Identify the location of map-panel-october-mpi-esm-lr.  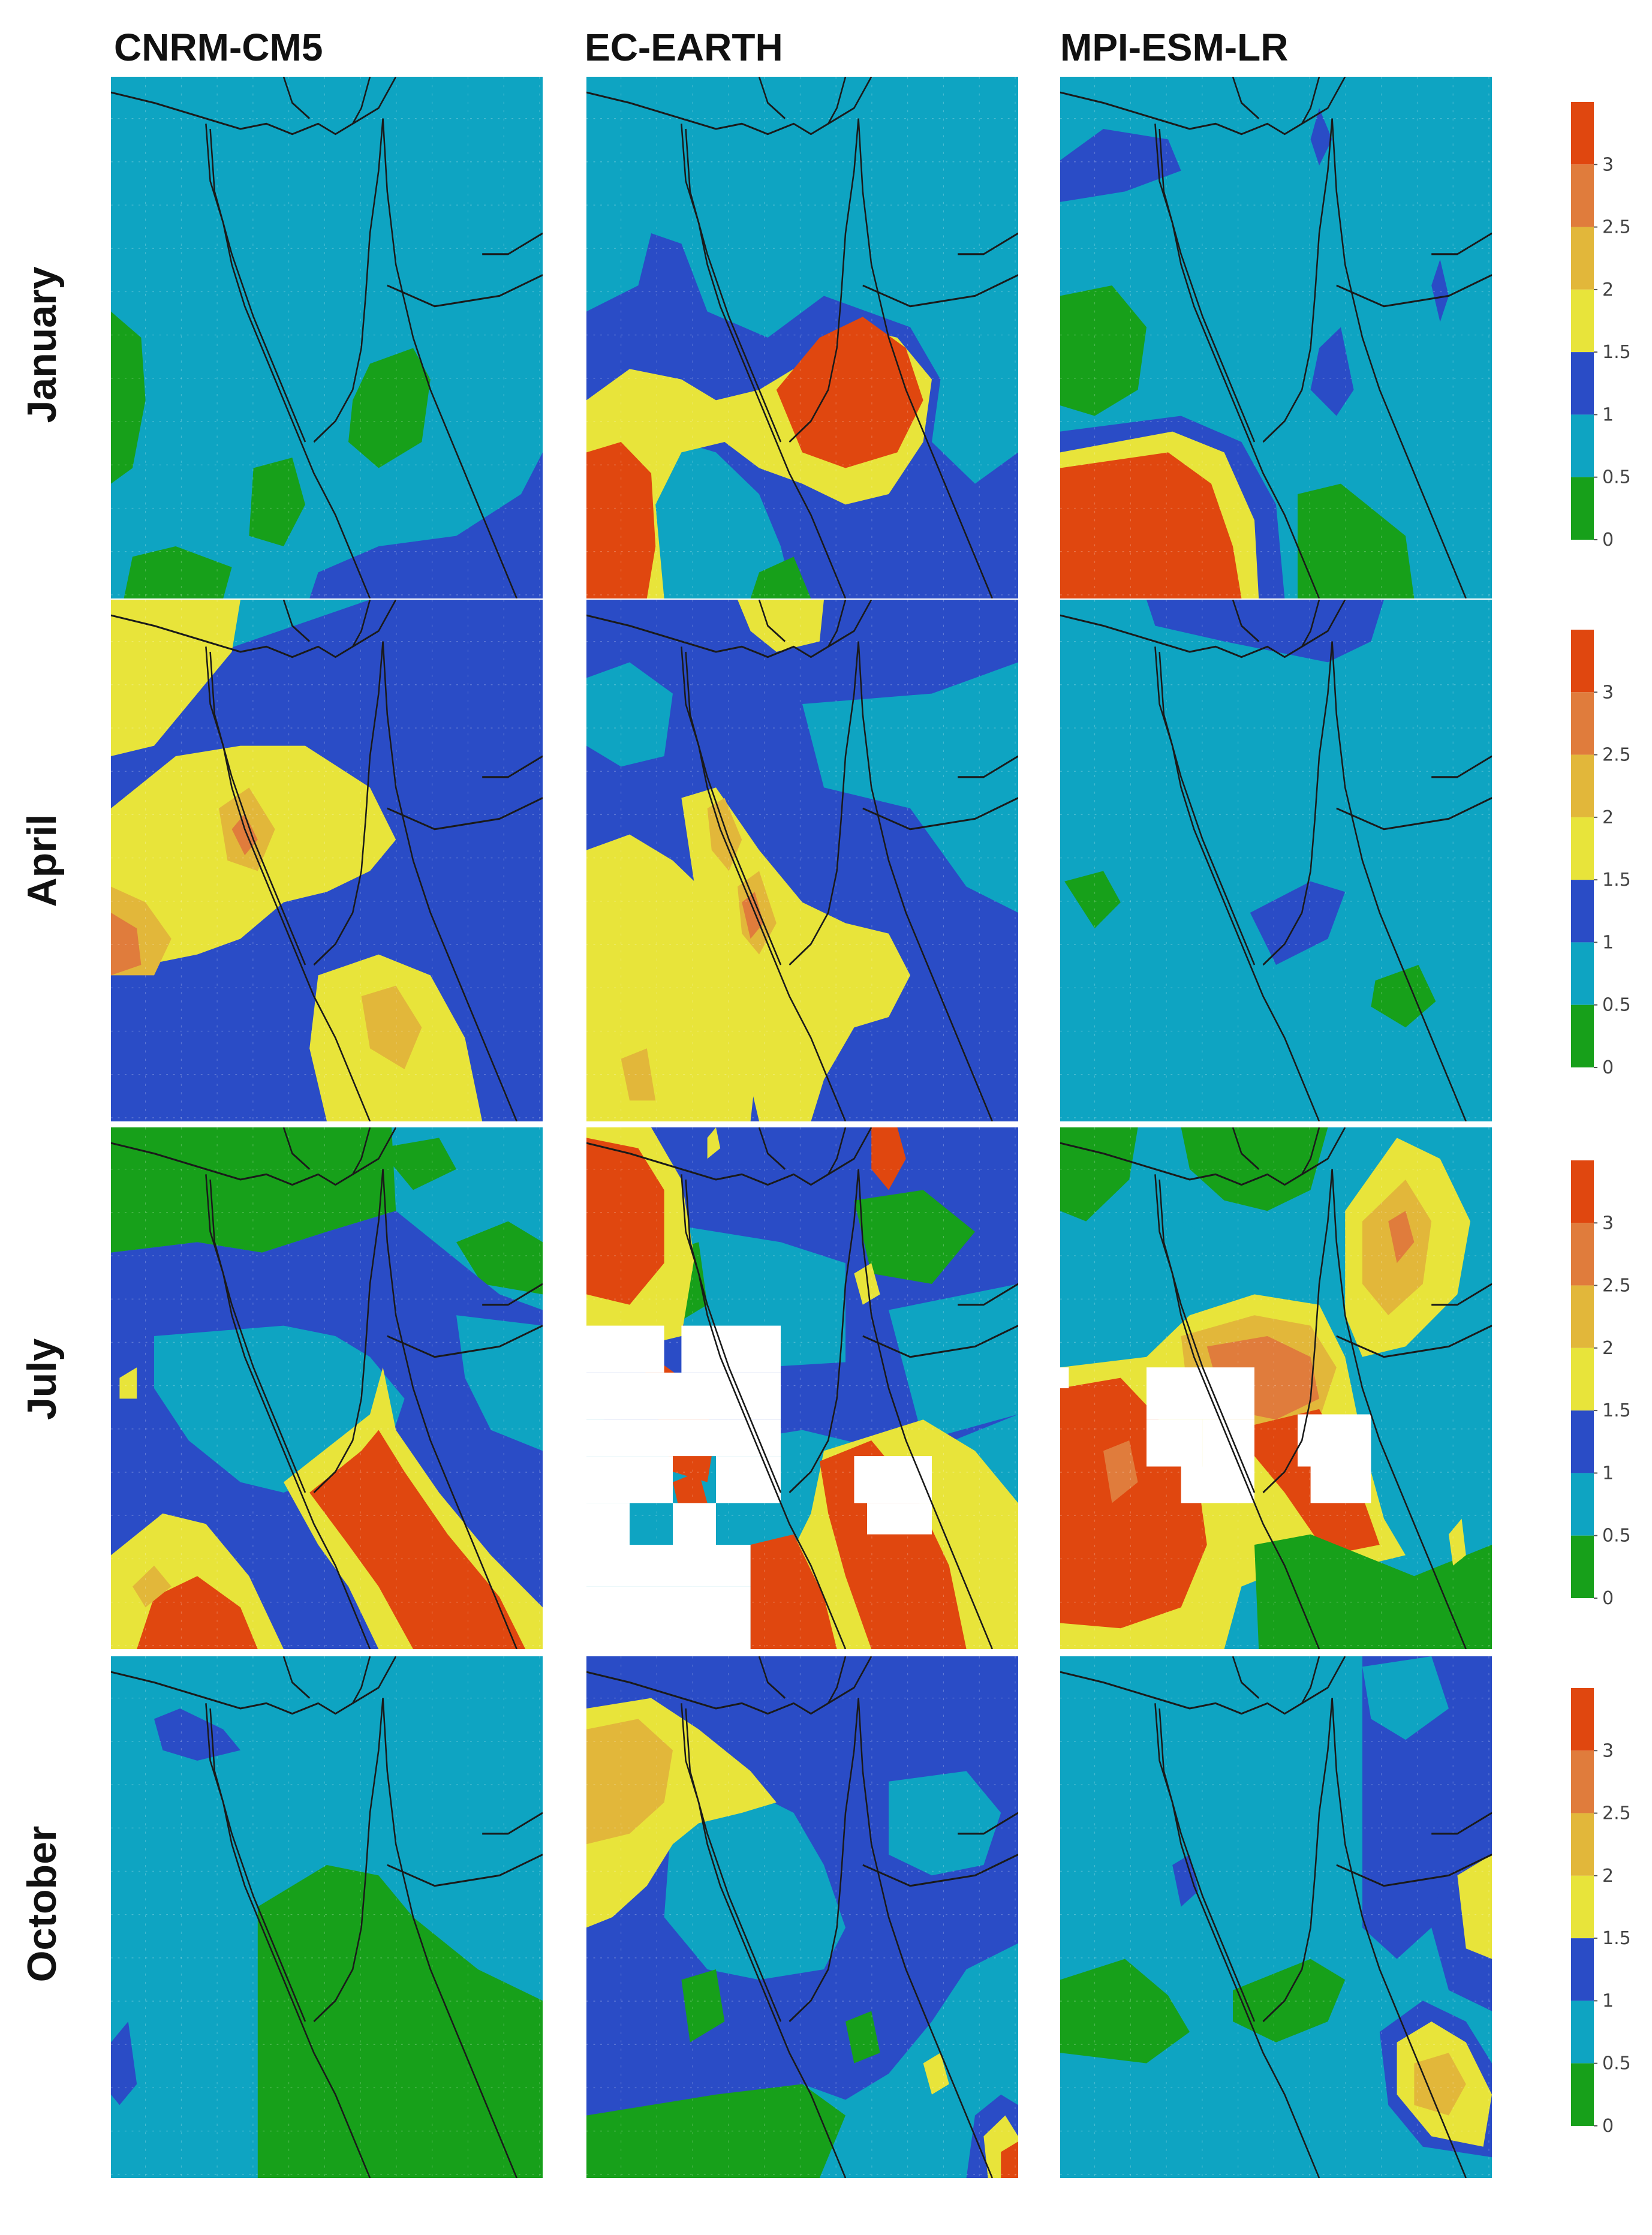
(1276, 1917).